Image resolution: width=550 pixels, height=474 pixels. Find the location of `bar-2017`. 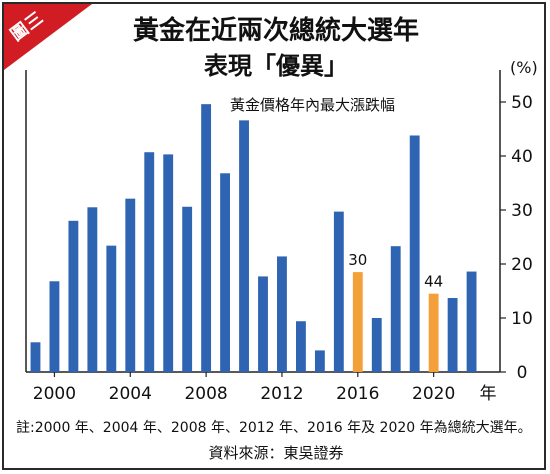

bar-2017 is located at coordinates (376, 345).